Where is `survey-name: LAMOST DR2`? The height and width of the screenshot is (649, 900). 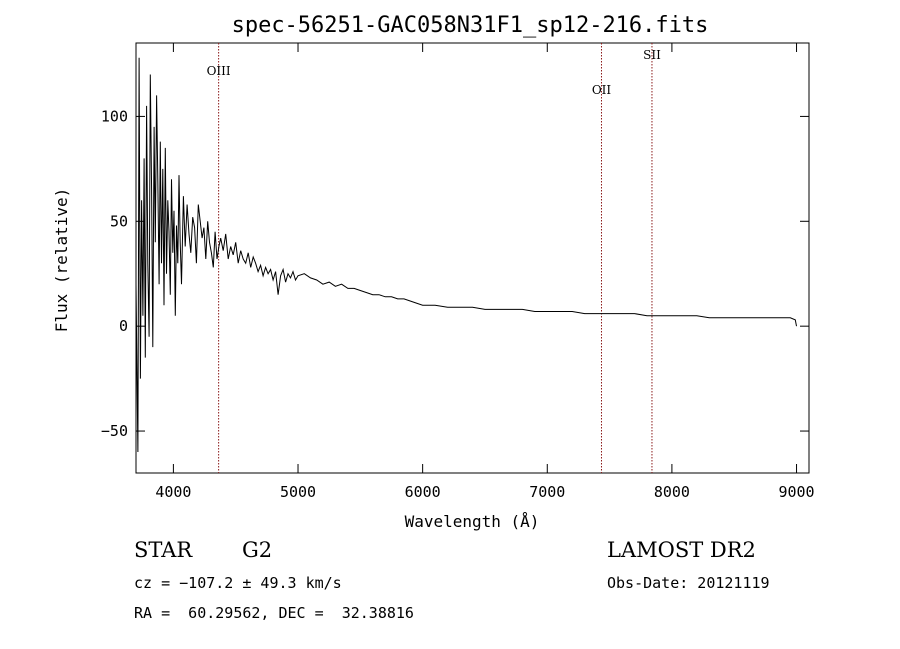 survey-name: LAMOST DR2 is located at coordinates (681, 550).